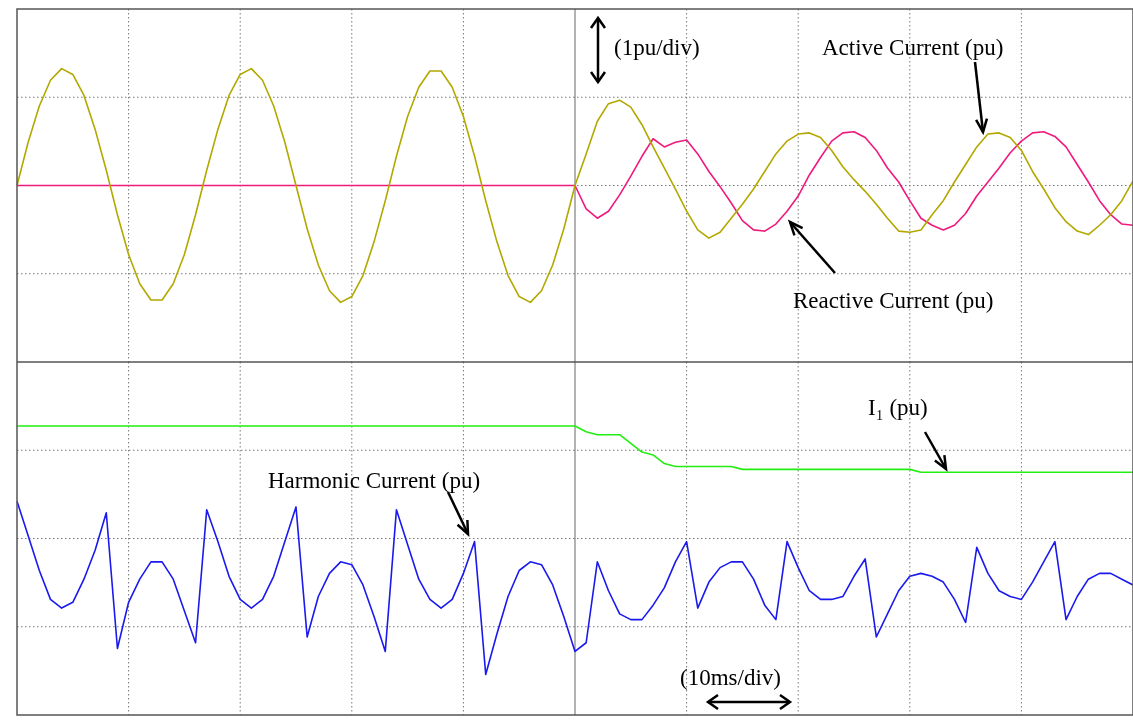  What do you see at coordinates (913, 47) in the screenshot?
I see `text: Active Current (pu)` at bounding box center [913, 47].